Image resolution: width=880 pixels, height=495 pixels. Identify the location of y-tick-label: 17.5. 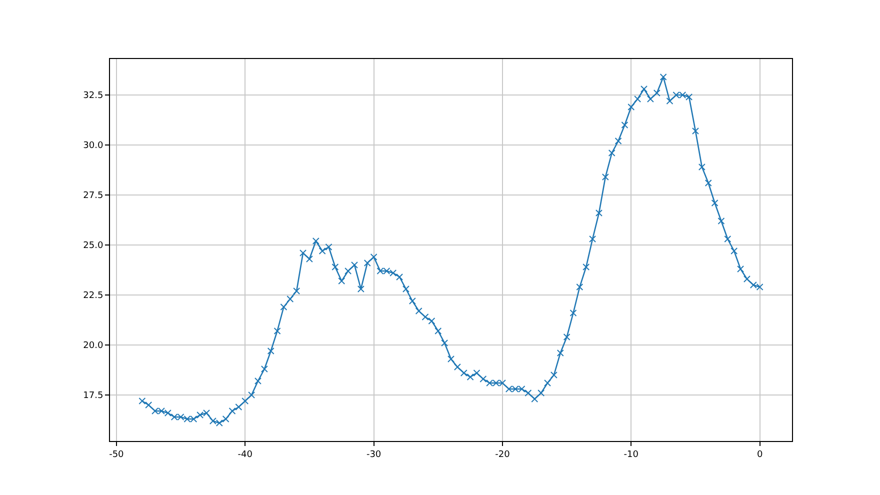
(93, 396).